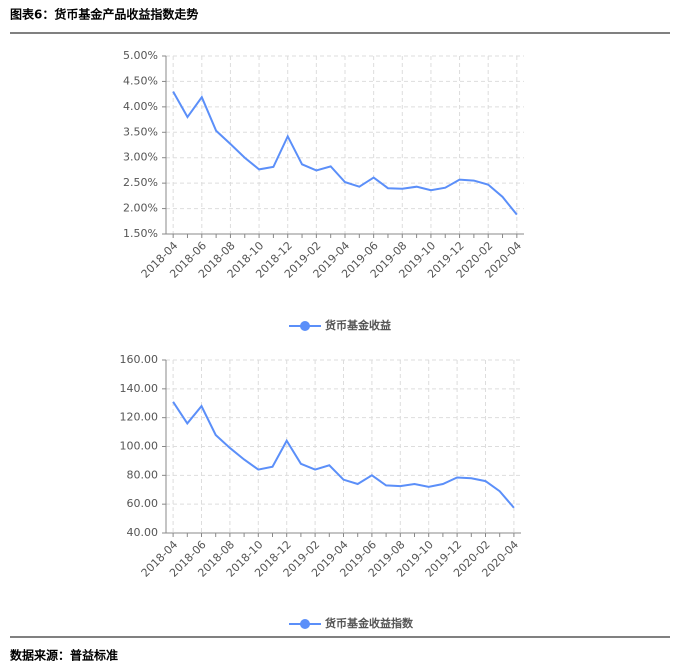 This screenshot has height=671, width=684. Describe the element at coordinates (369, 623) in the screenshot. I see `legend-label: 货币基金收益指数` at that location.